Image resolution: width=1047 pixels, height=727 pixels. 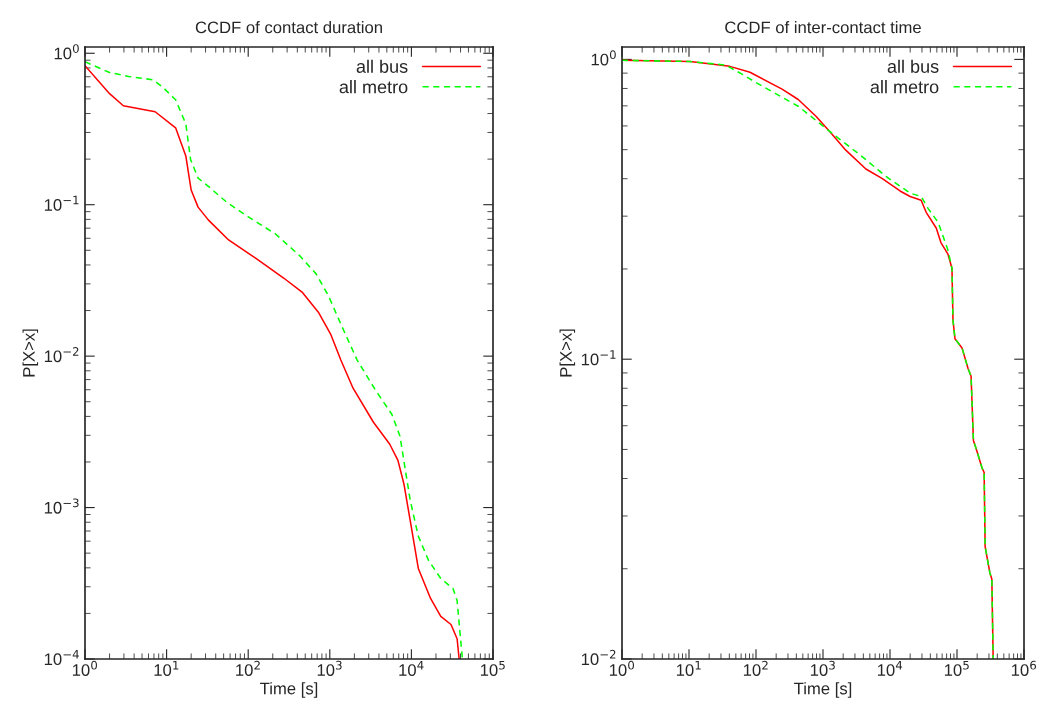 I want to click on chart-title: CCDF of inter-contact time, so click(x=823, y=27).